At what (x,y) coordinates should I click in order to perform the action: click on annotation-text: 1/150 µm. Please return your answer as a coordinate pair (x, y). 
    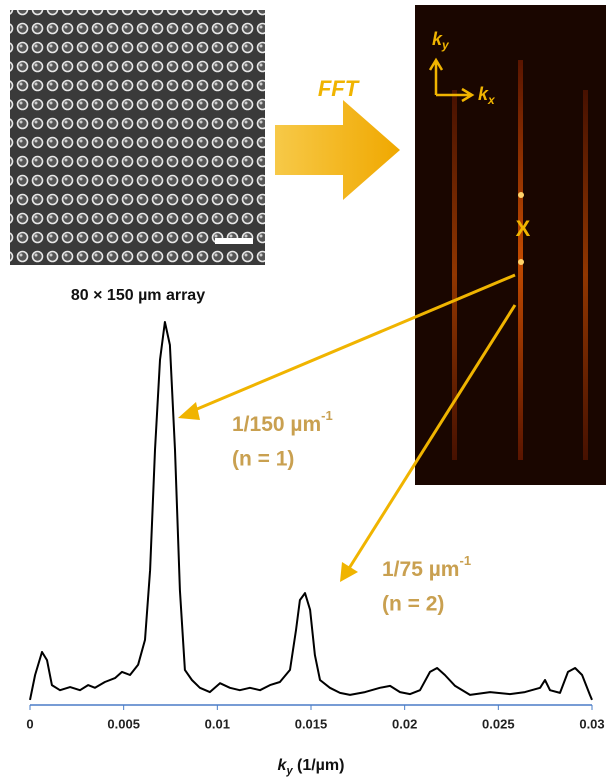
    Looking at the image, I should click on (276, 424).